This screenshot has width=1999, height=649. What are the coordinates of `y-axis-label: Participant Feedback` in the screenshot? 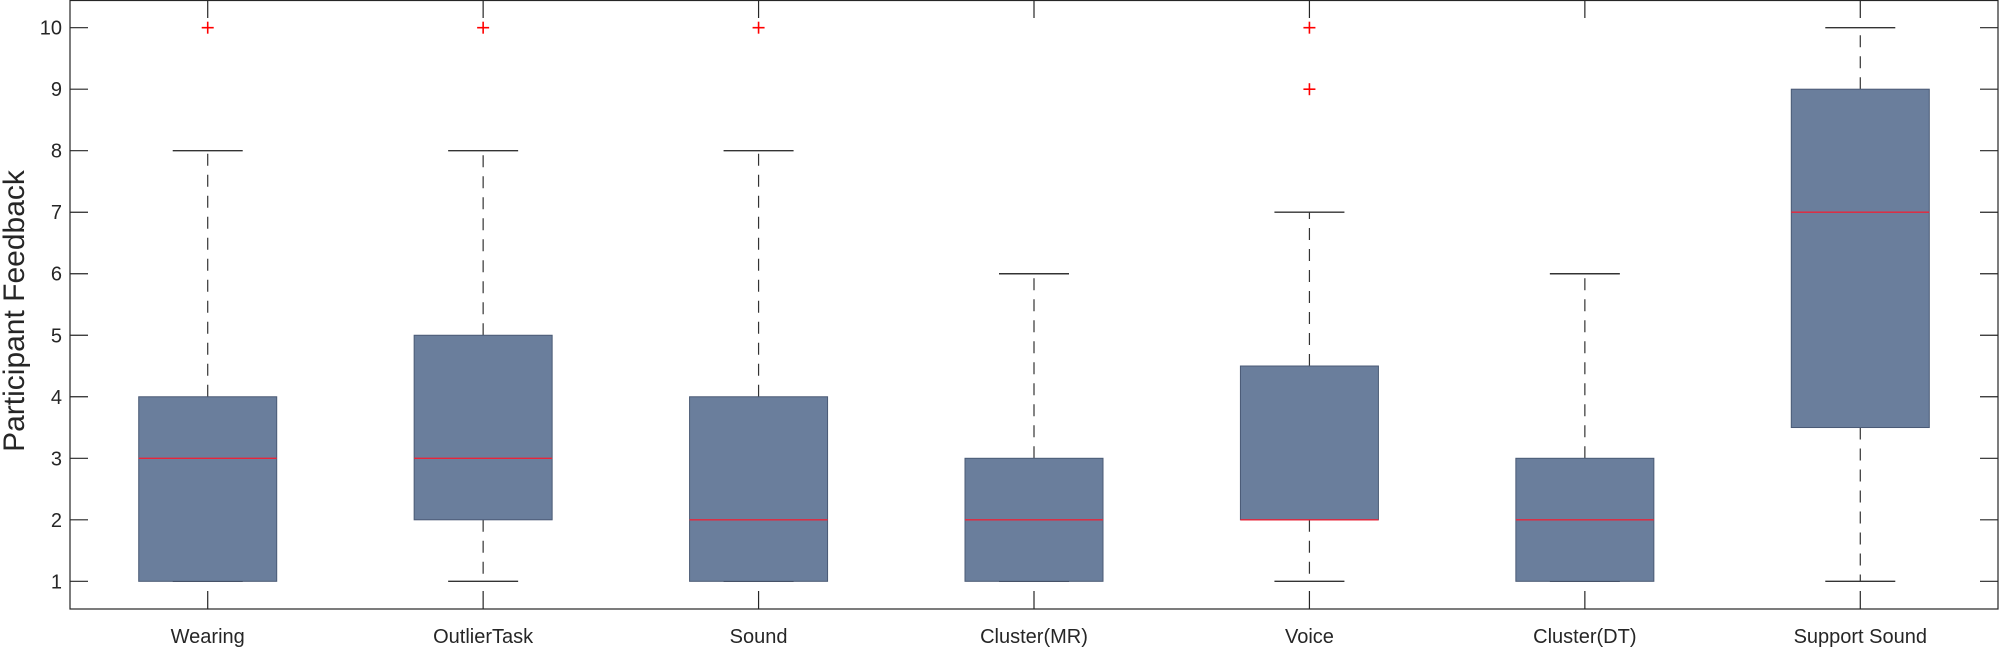 It's located at (15, 310).